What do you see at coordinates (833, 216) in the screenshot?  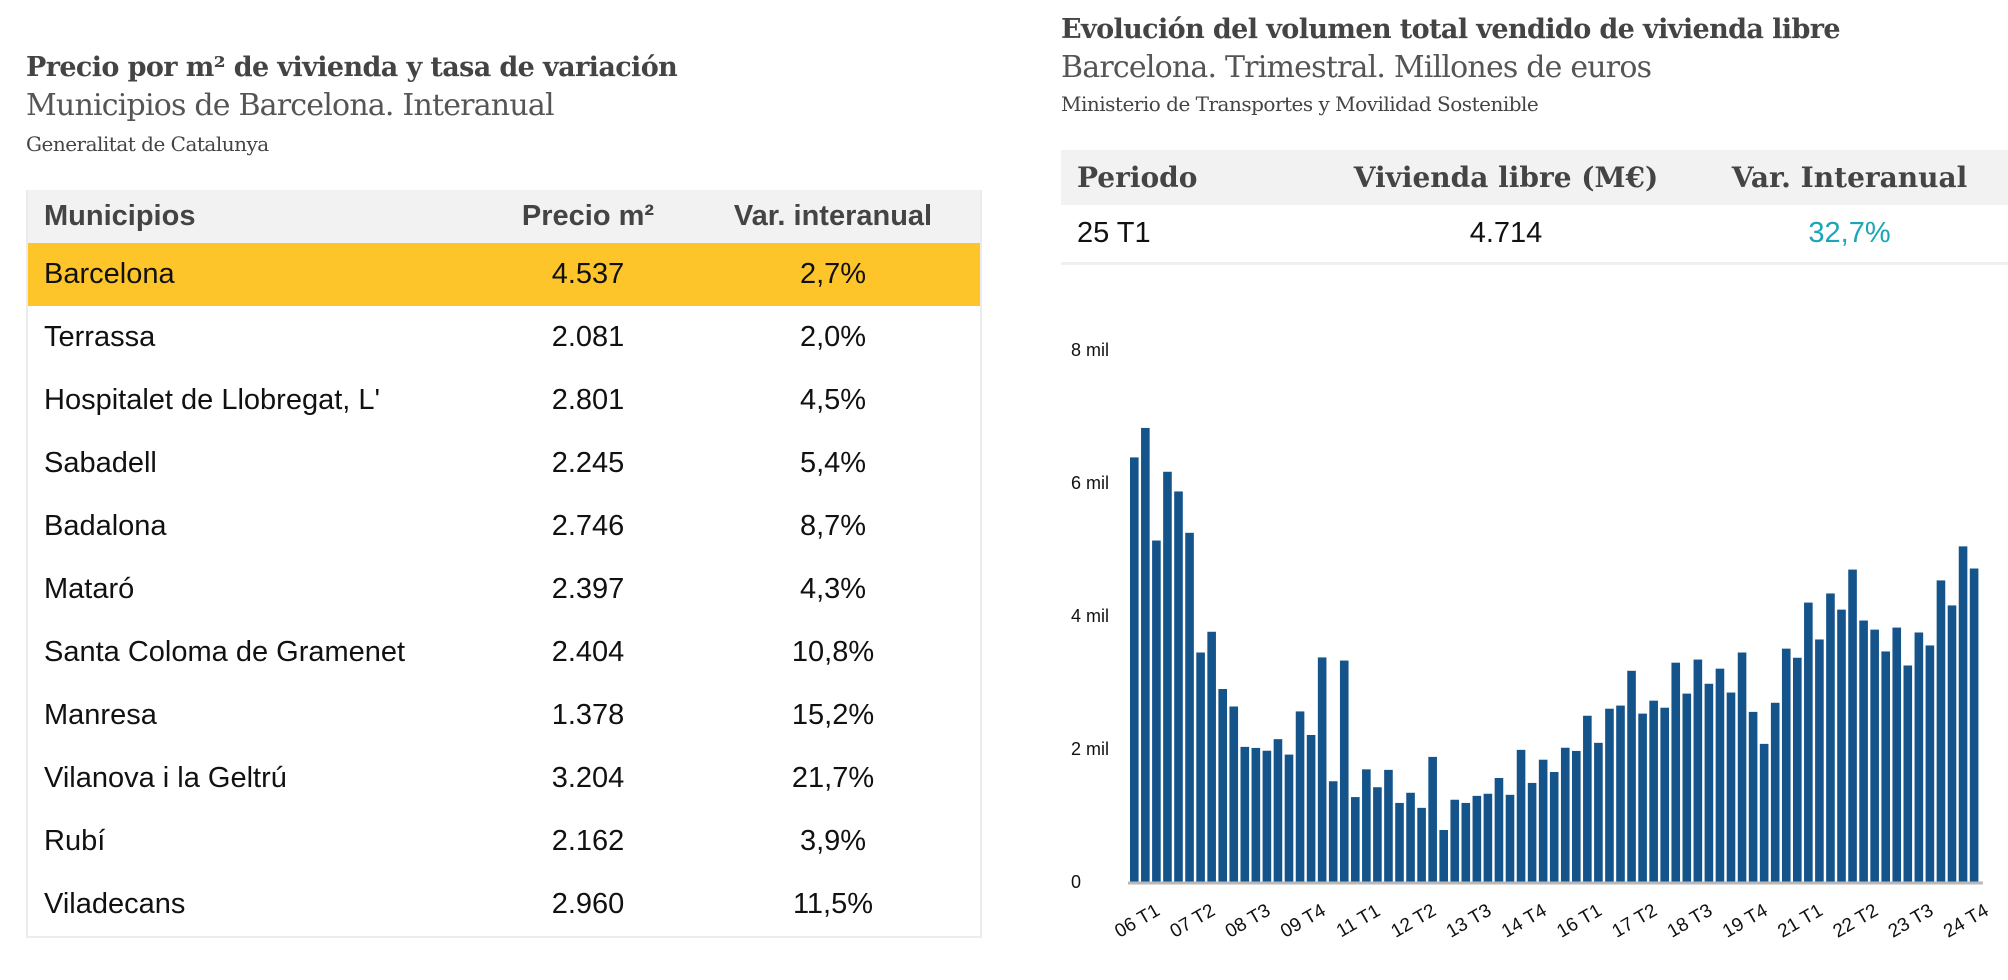 I see `column-header-var: Var. interanual` at bounding box center [833, 216].